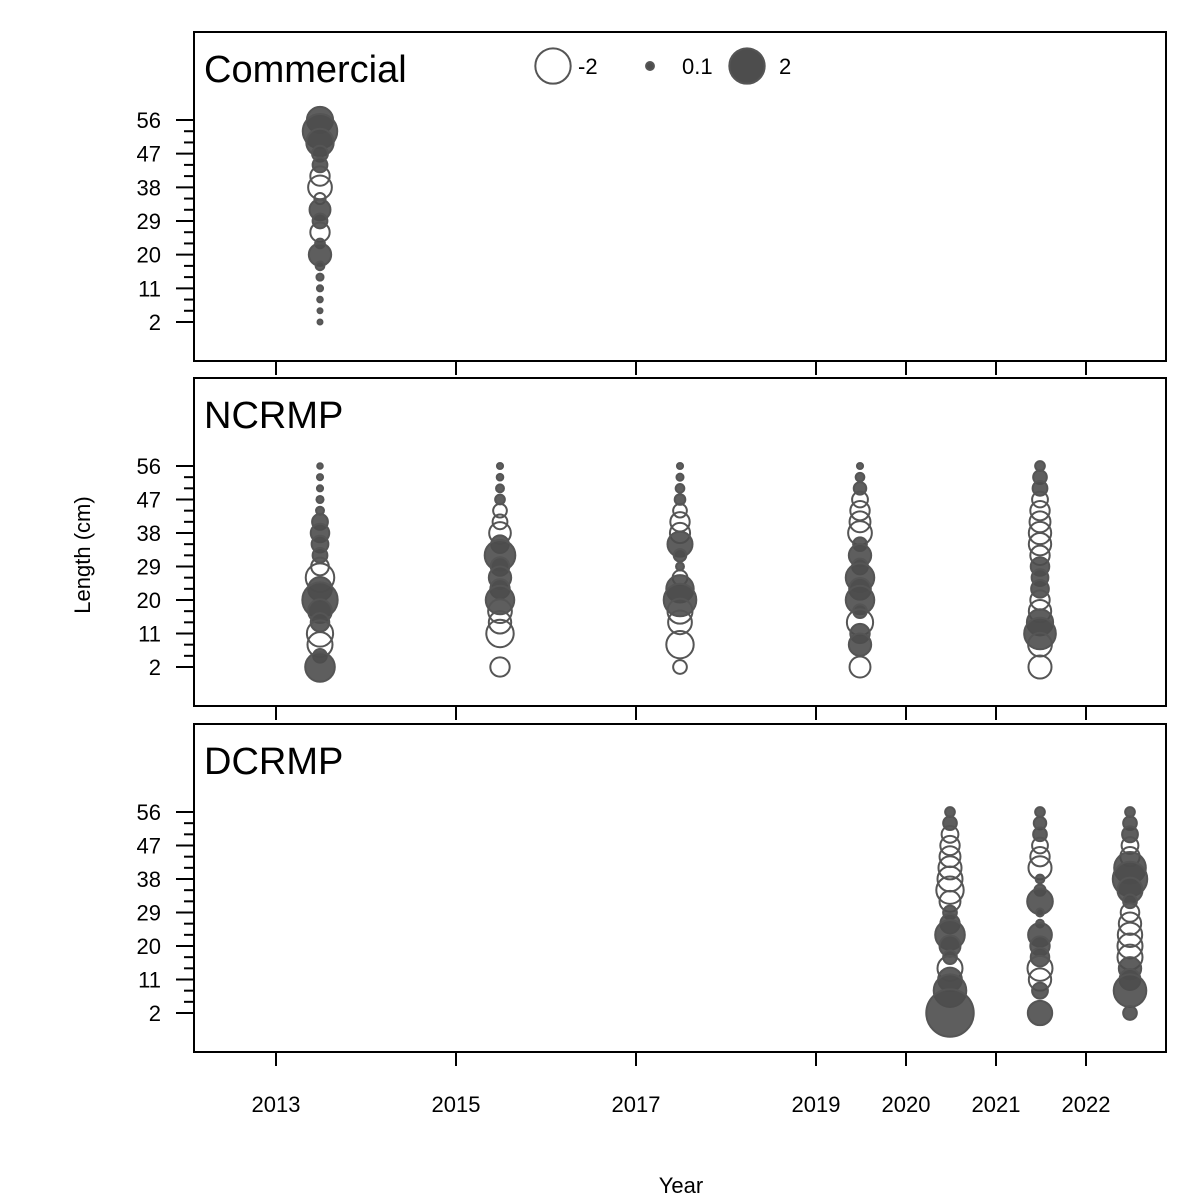 The width and height of the screenshot is (1200, 1200). What do you see at coordinates (662, 66) in the screenshot?
I see `legend: -2 0.1 2` at bounding box center [662, 66].